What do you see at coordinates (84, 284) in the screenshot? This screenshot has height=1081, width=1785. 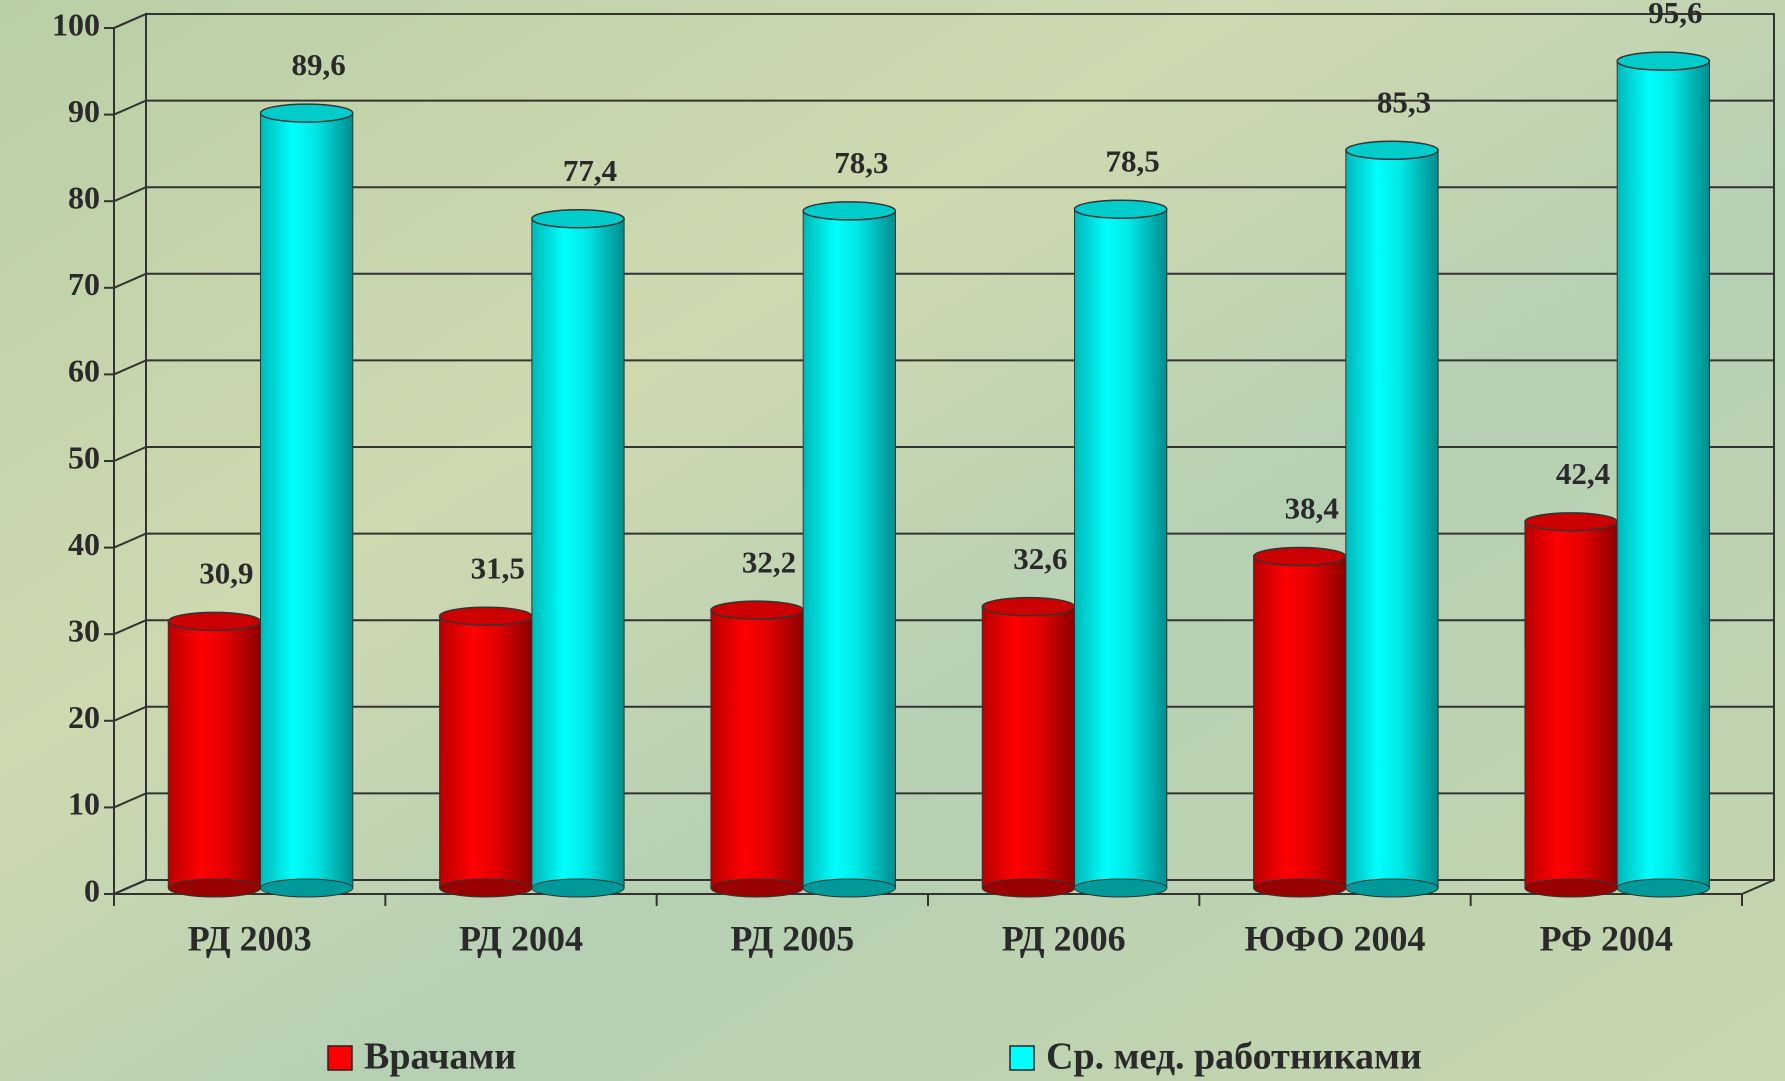 I see `y-tick-label: 70` at bounding box center [84, 284].